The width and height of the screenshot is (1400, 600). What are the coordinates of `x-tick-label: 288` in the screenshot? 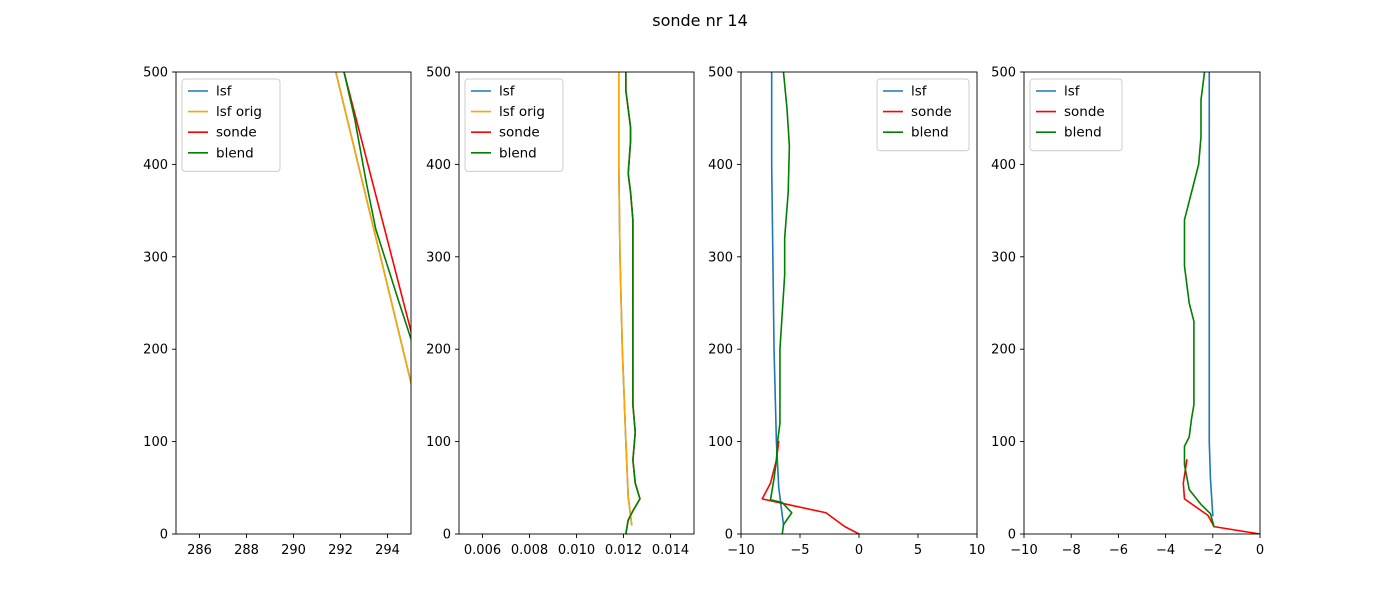 It's located at (246, 550).